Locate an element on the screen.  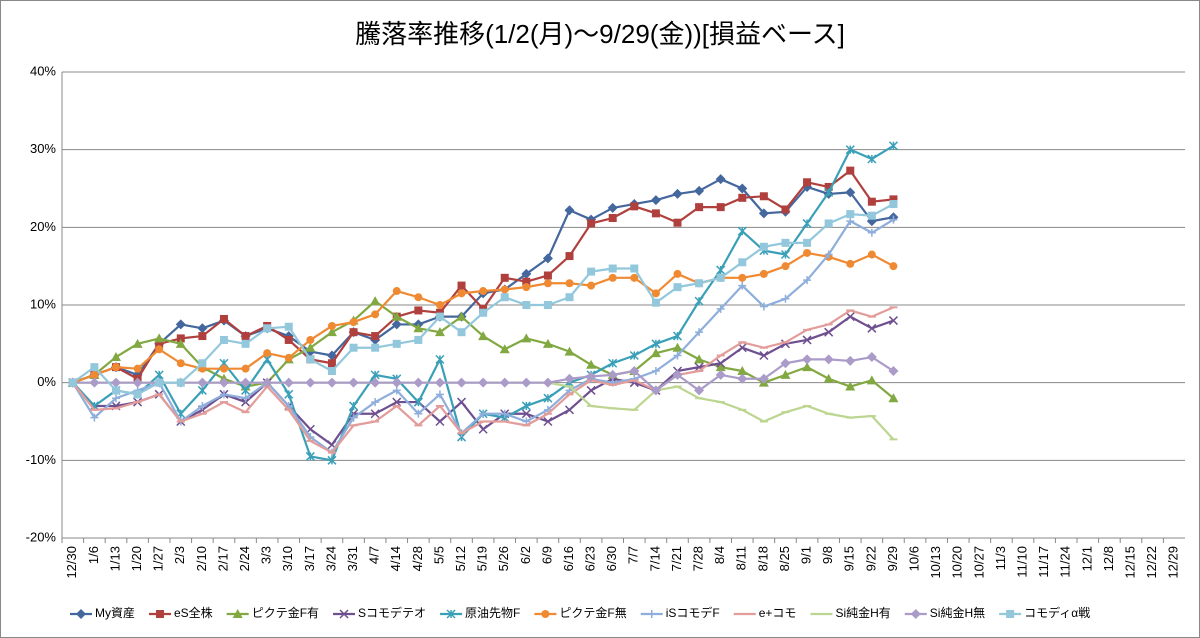
x-tick-label: 2/10 is located at coordinates (201, 558).